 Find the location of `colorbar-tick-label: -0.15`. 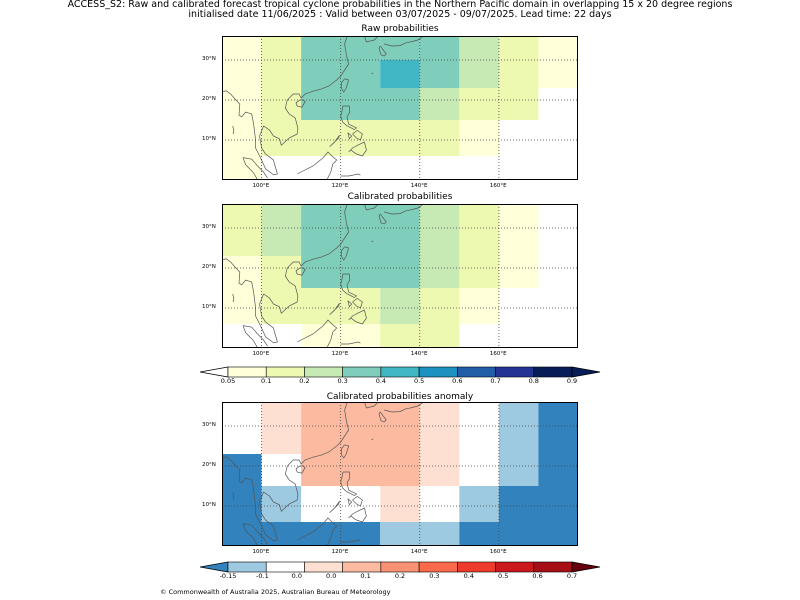

colorbar-tick-label: -0.15 is located at coordinates (228, 576).